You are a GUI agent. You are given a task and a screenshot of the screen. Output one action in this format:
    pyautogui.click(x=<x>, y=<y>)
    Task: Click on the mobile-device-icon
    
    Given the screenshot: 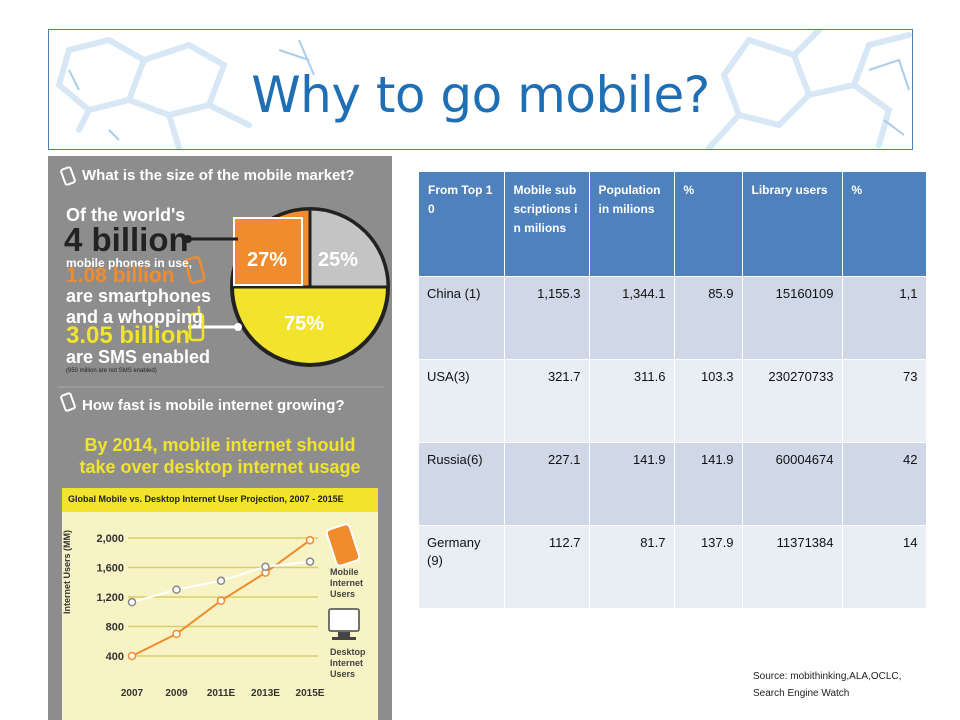 What is the action you would take?
    pyautogui.click(x=343, y=545)
    